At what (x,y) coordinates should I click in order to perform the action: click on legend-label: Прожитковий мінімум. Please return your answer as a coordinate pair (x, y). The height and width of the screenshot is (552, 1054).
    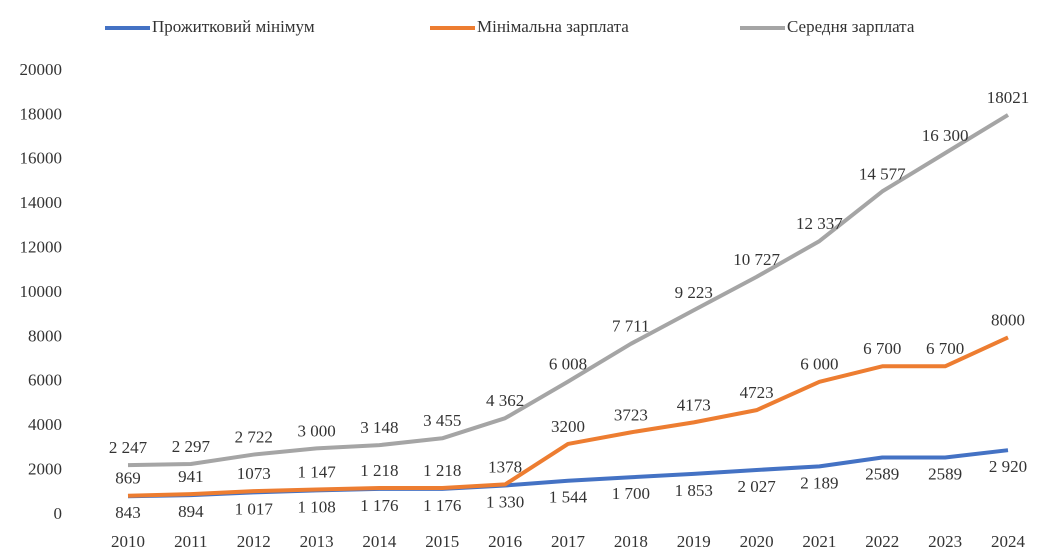
    Looking at the image, I should click on (233, 26).